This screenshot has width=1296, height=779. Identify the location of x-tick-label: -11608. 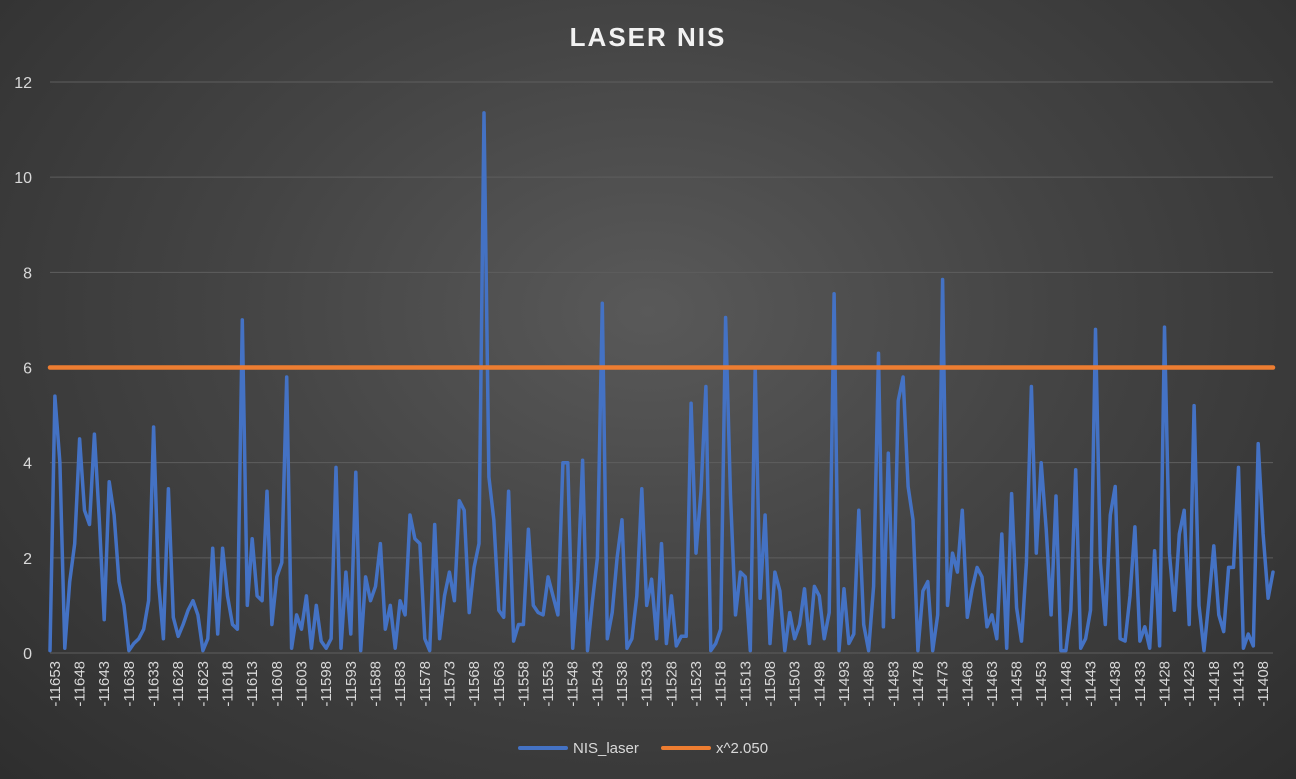
(277, 684).